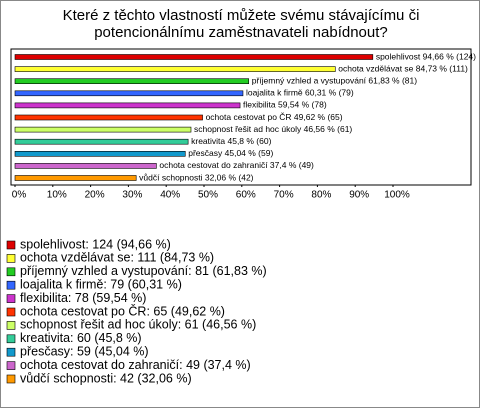  What do you see at coordinates (231, 141) in the screenshot?
I see `data-label: kreativita 45,8 % (60)` at bounding box center [231, 141].